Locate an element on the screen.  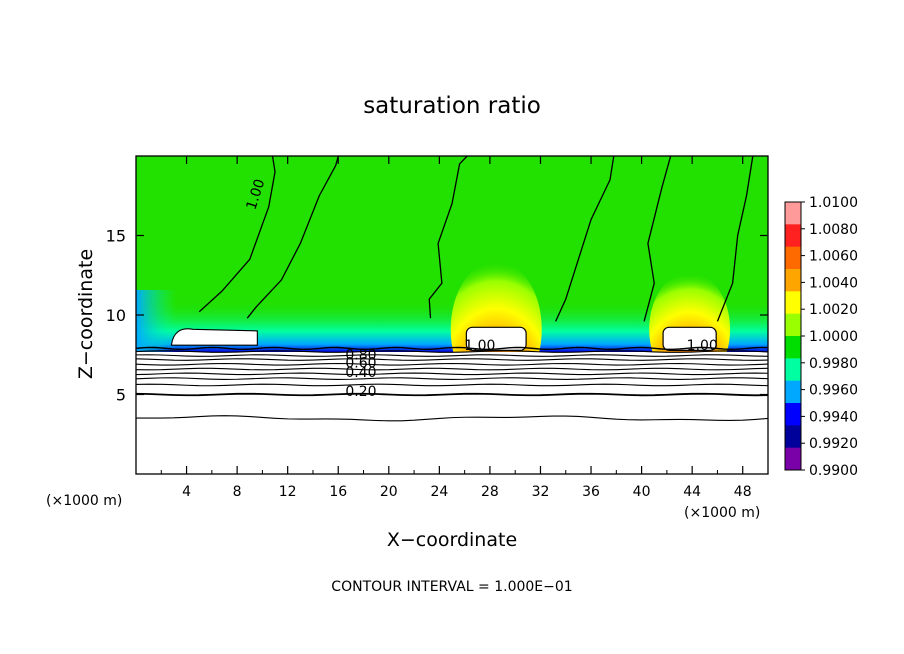
x-tick-label: 16 is located at coordinates (338, 492).